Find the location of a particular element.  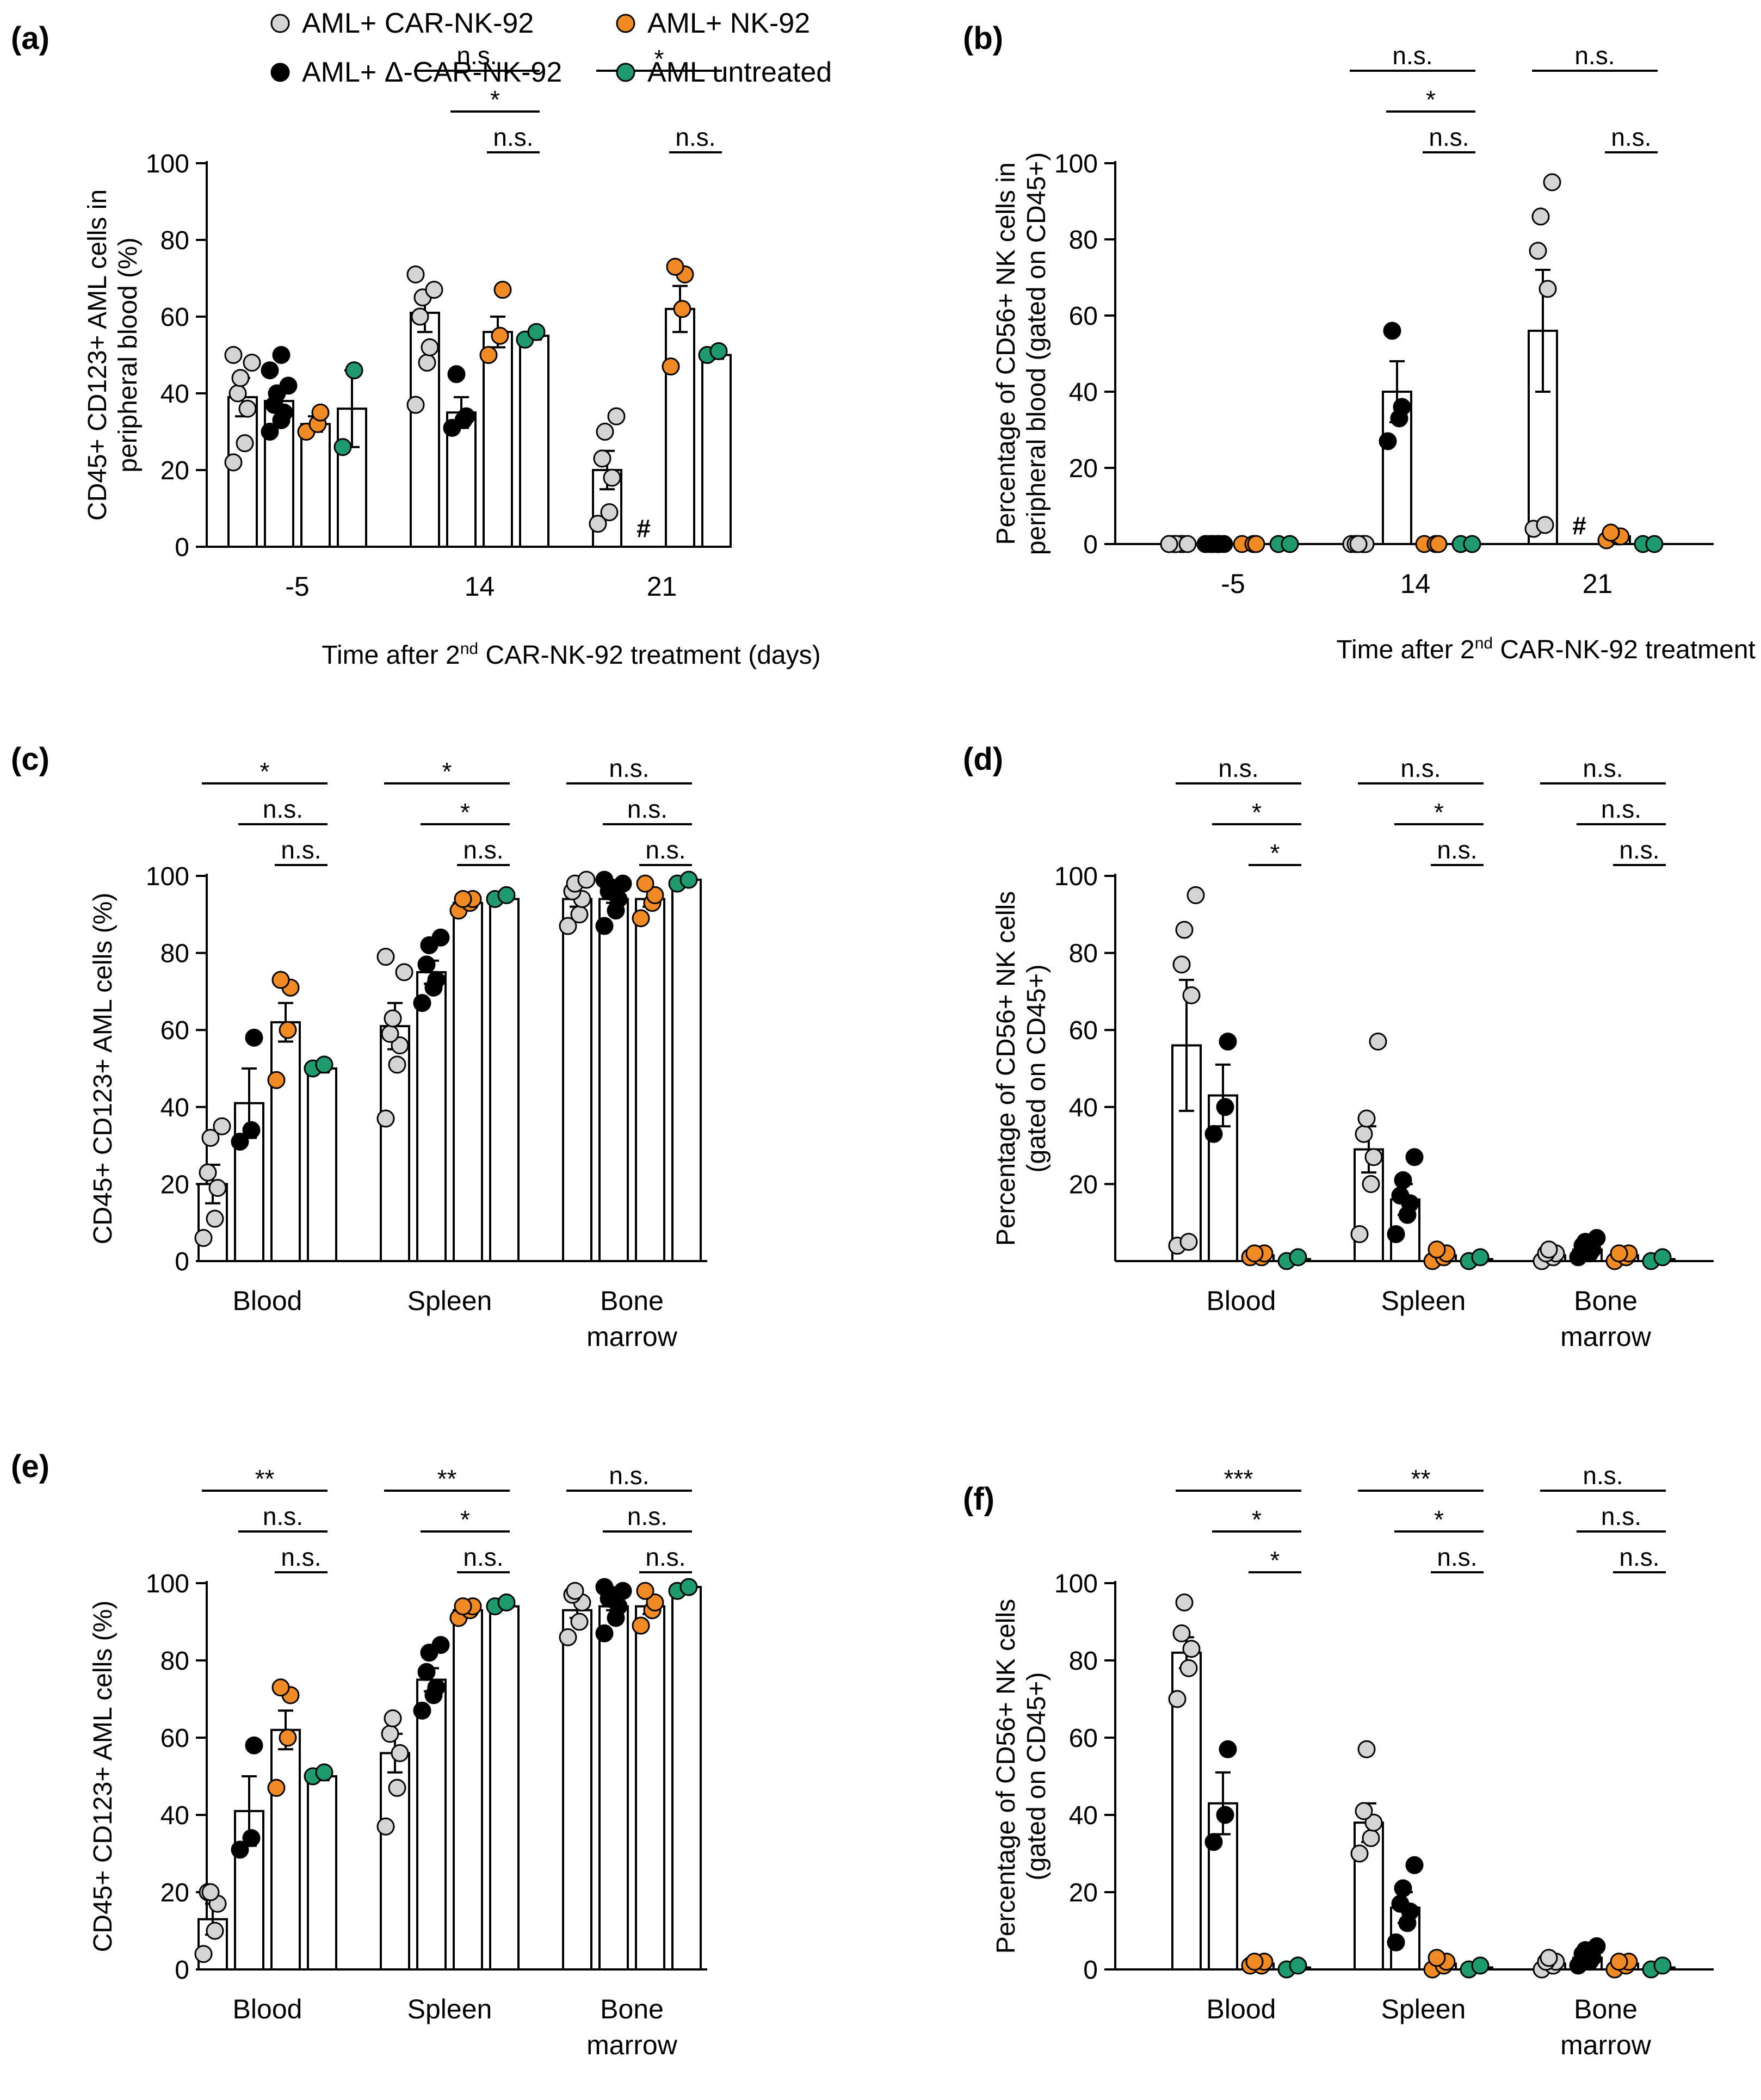

y-axis-title-line: peripheral blood (gated on CD45+) is located at coordinates (1036, 353).